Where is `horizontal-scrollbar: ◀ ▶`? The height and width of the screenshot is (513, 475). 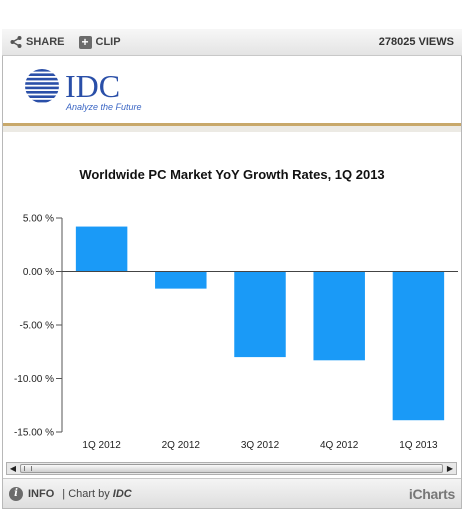
horizontal-scrollbar: ◀ ▶ is located at coordinates (231, 468).